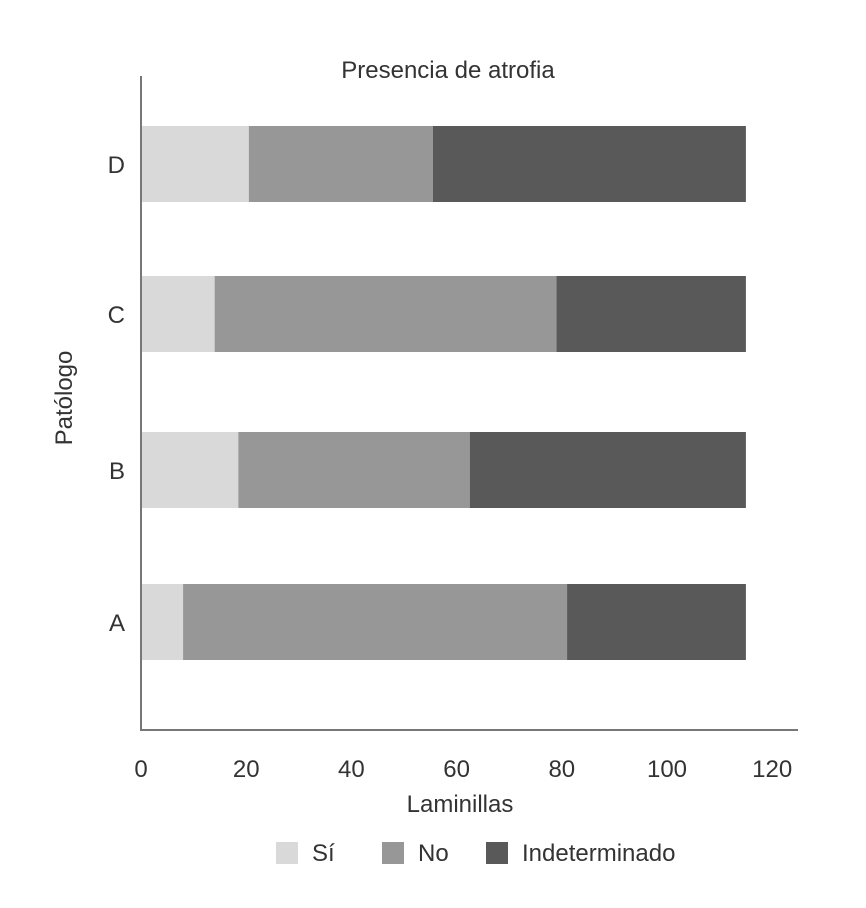 The width and height of the screenshot is (866, 908). I want to click on x-tick-label-40: 40, so click(351, 769).